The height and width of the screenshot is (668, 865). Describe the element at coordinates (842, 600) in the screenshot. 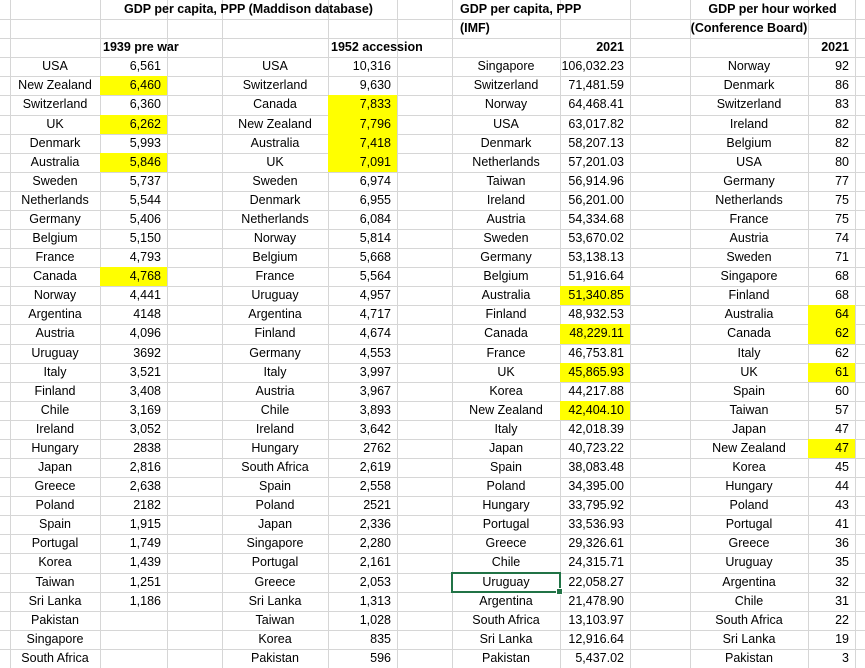

I see `value-cell: 31` at that location.